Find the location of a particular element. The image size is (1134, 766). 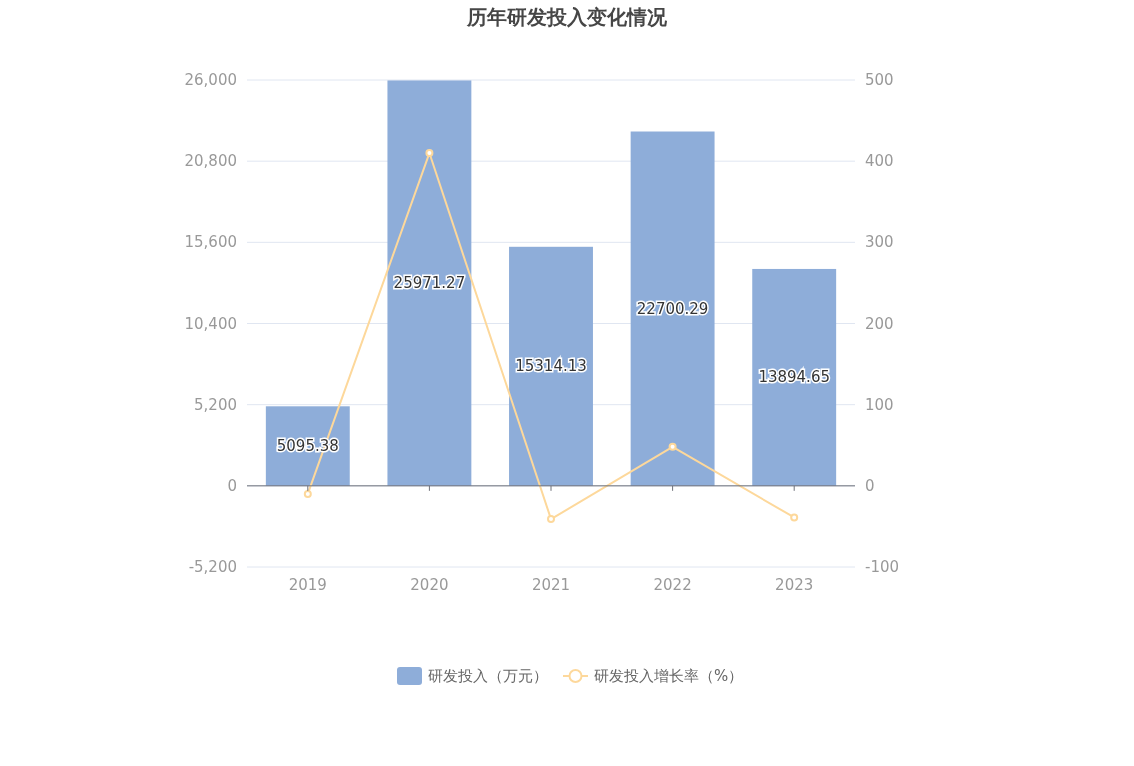

legend-label: 研发投入（万元） is located at coordinates (488, 676).